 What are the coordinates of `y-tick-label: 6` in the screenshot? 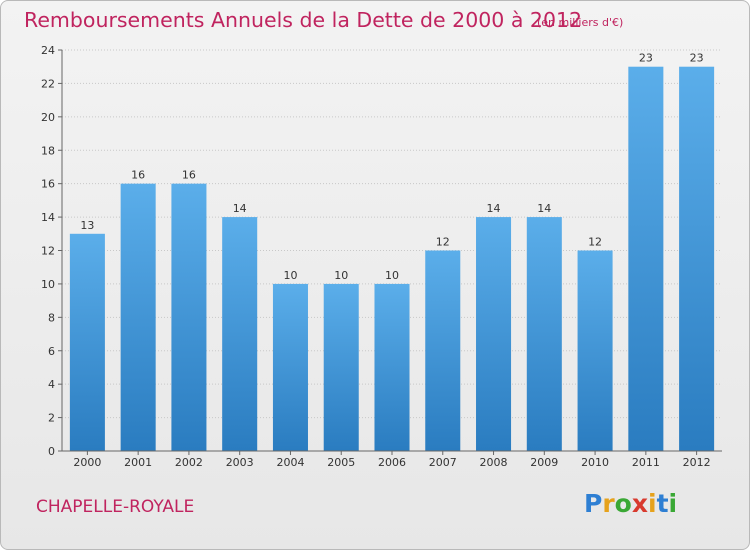 It's located at (51, 351).